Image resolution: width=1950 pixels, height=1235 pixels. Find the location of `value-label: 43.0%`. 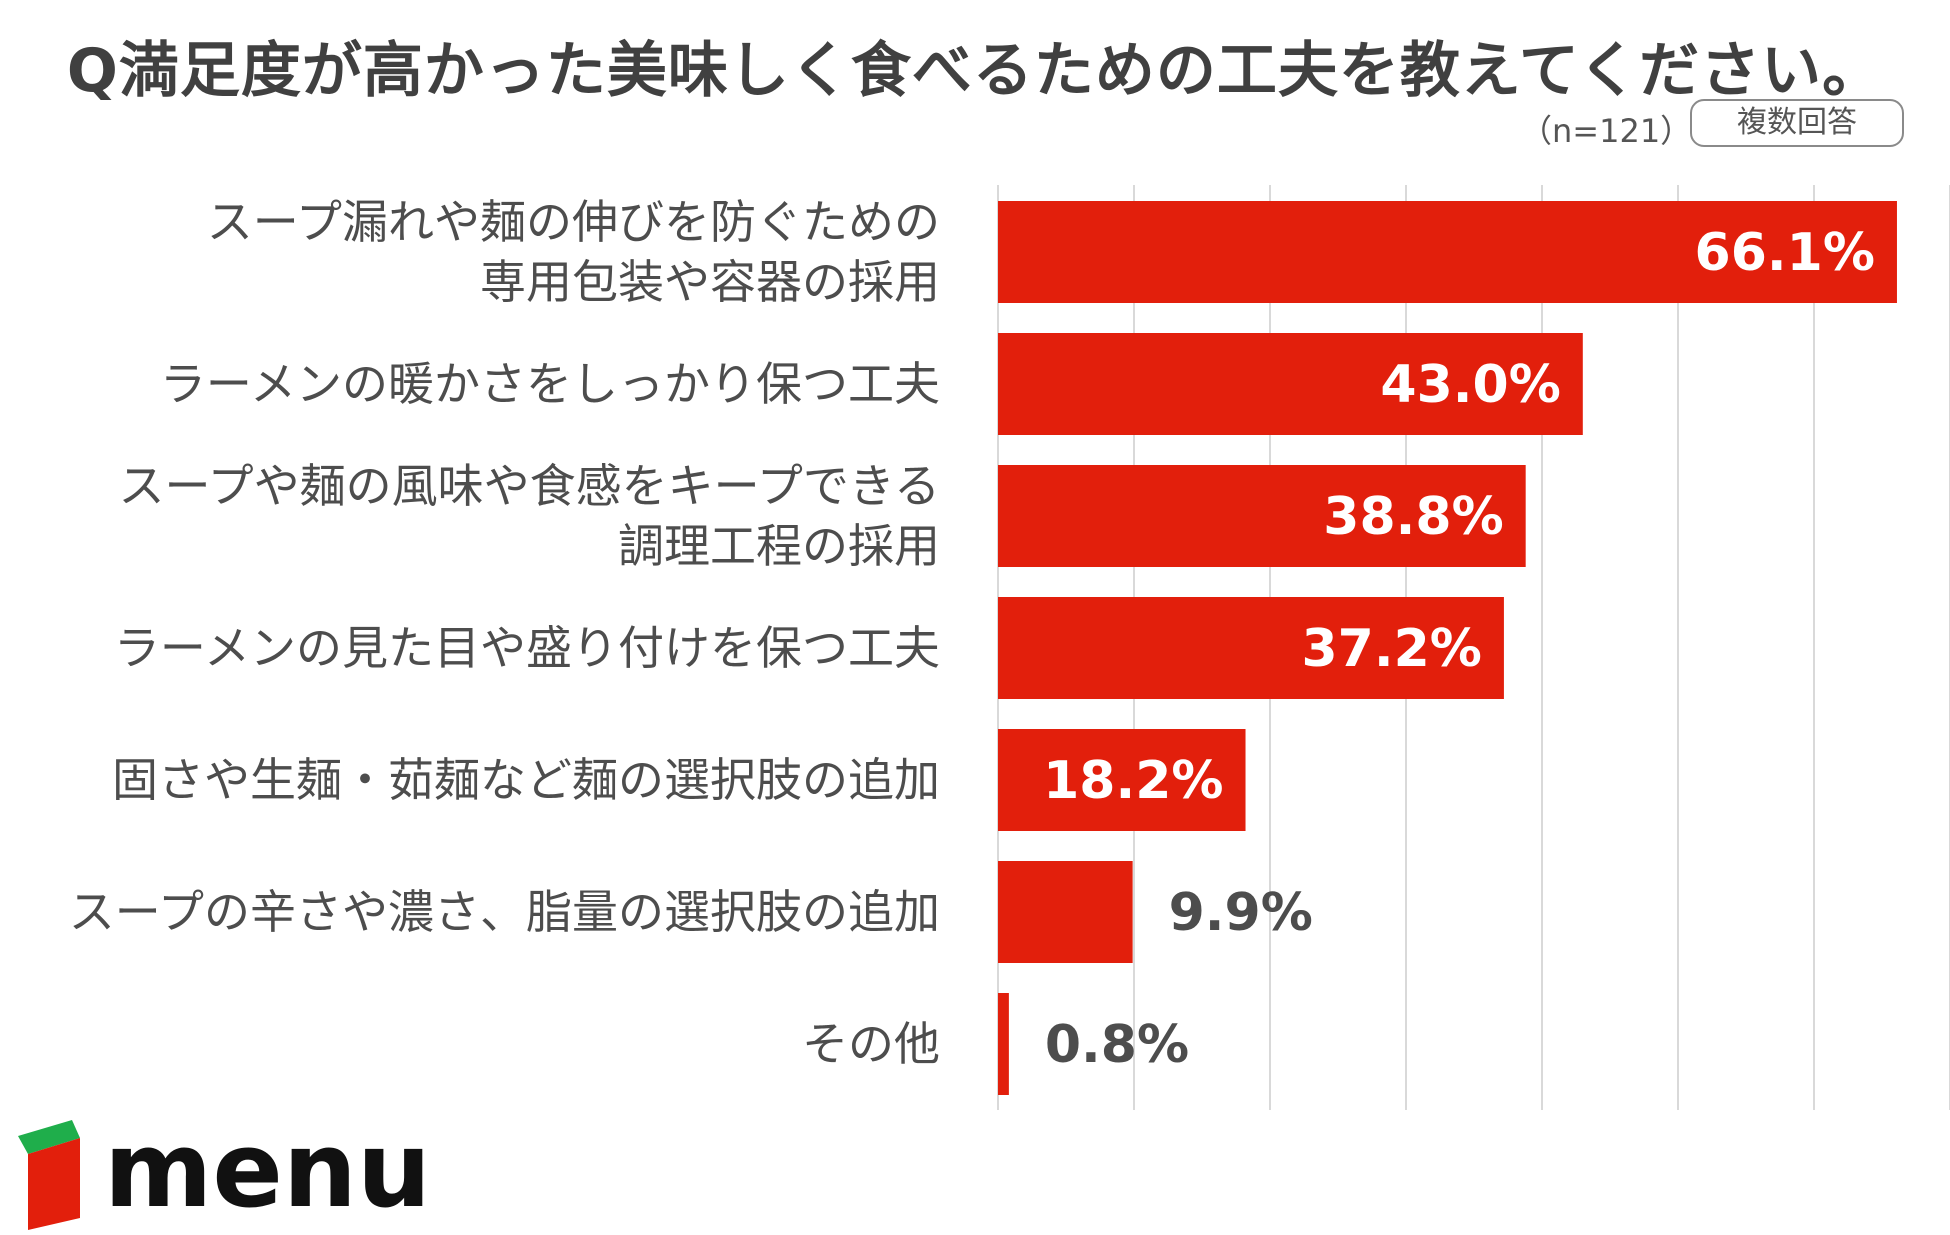

value-label: 43.0% is located at coordinates (1470, 385).